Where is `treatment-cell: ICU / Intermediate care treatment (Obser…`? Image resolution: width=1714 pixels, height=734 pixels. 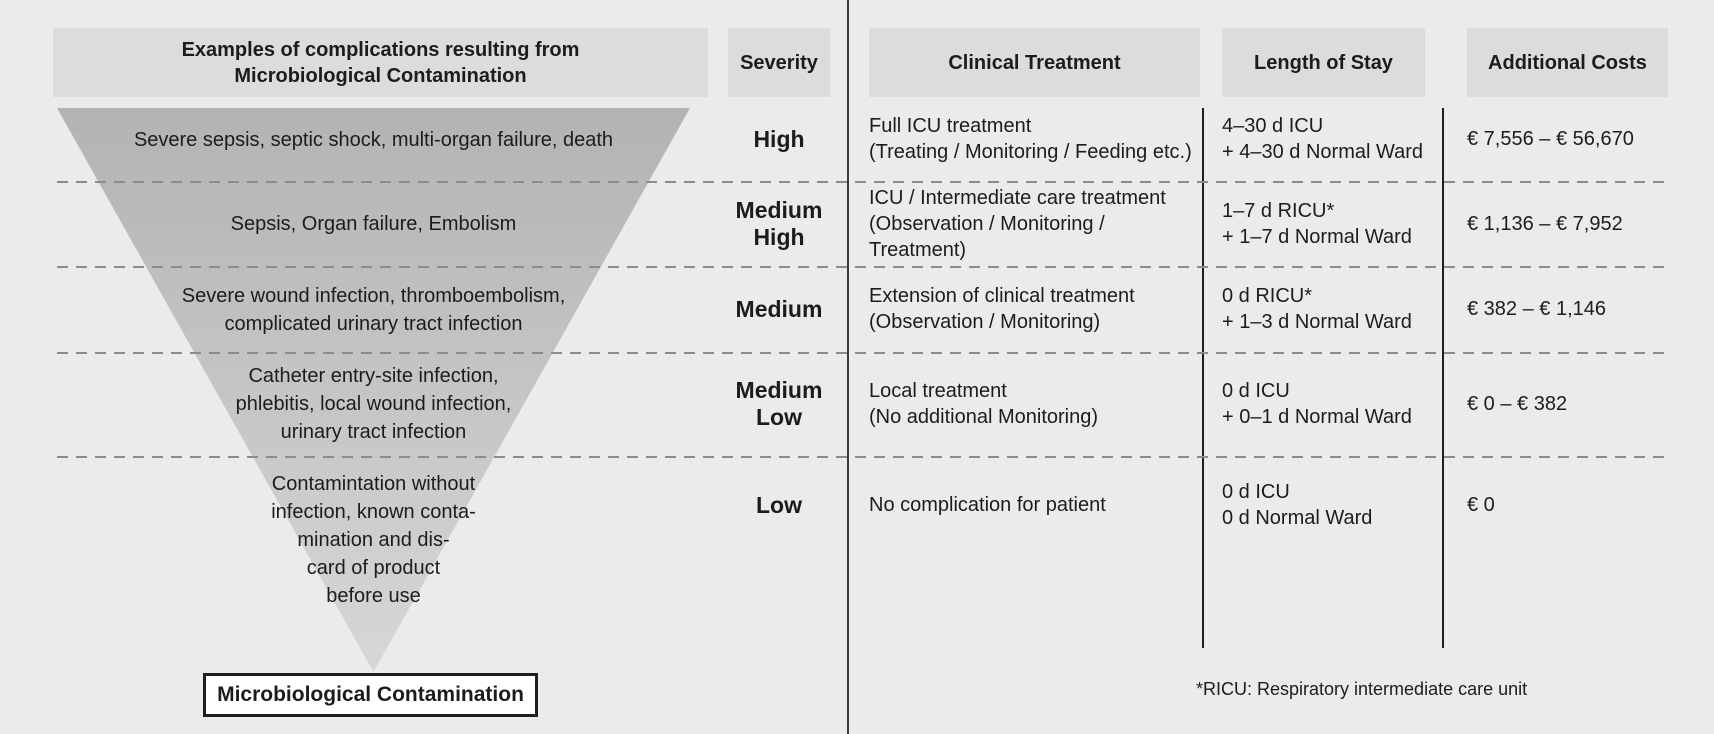 treatment-cell: ICU / Intermediate care treatment (Obser… is located at coordinates (1017, 223).